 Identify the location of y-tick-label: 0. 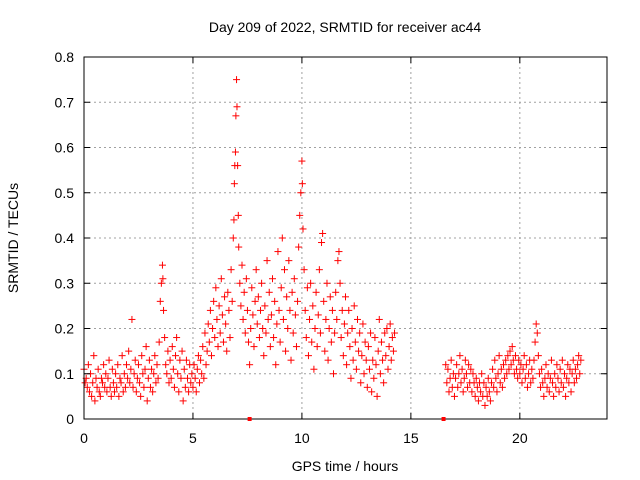
(70, 419).